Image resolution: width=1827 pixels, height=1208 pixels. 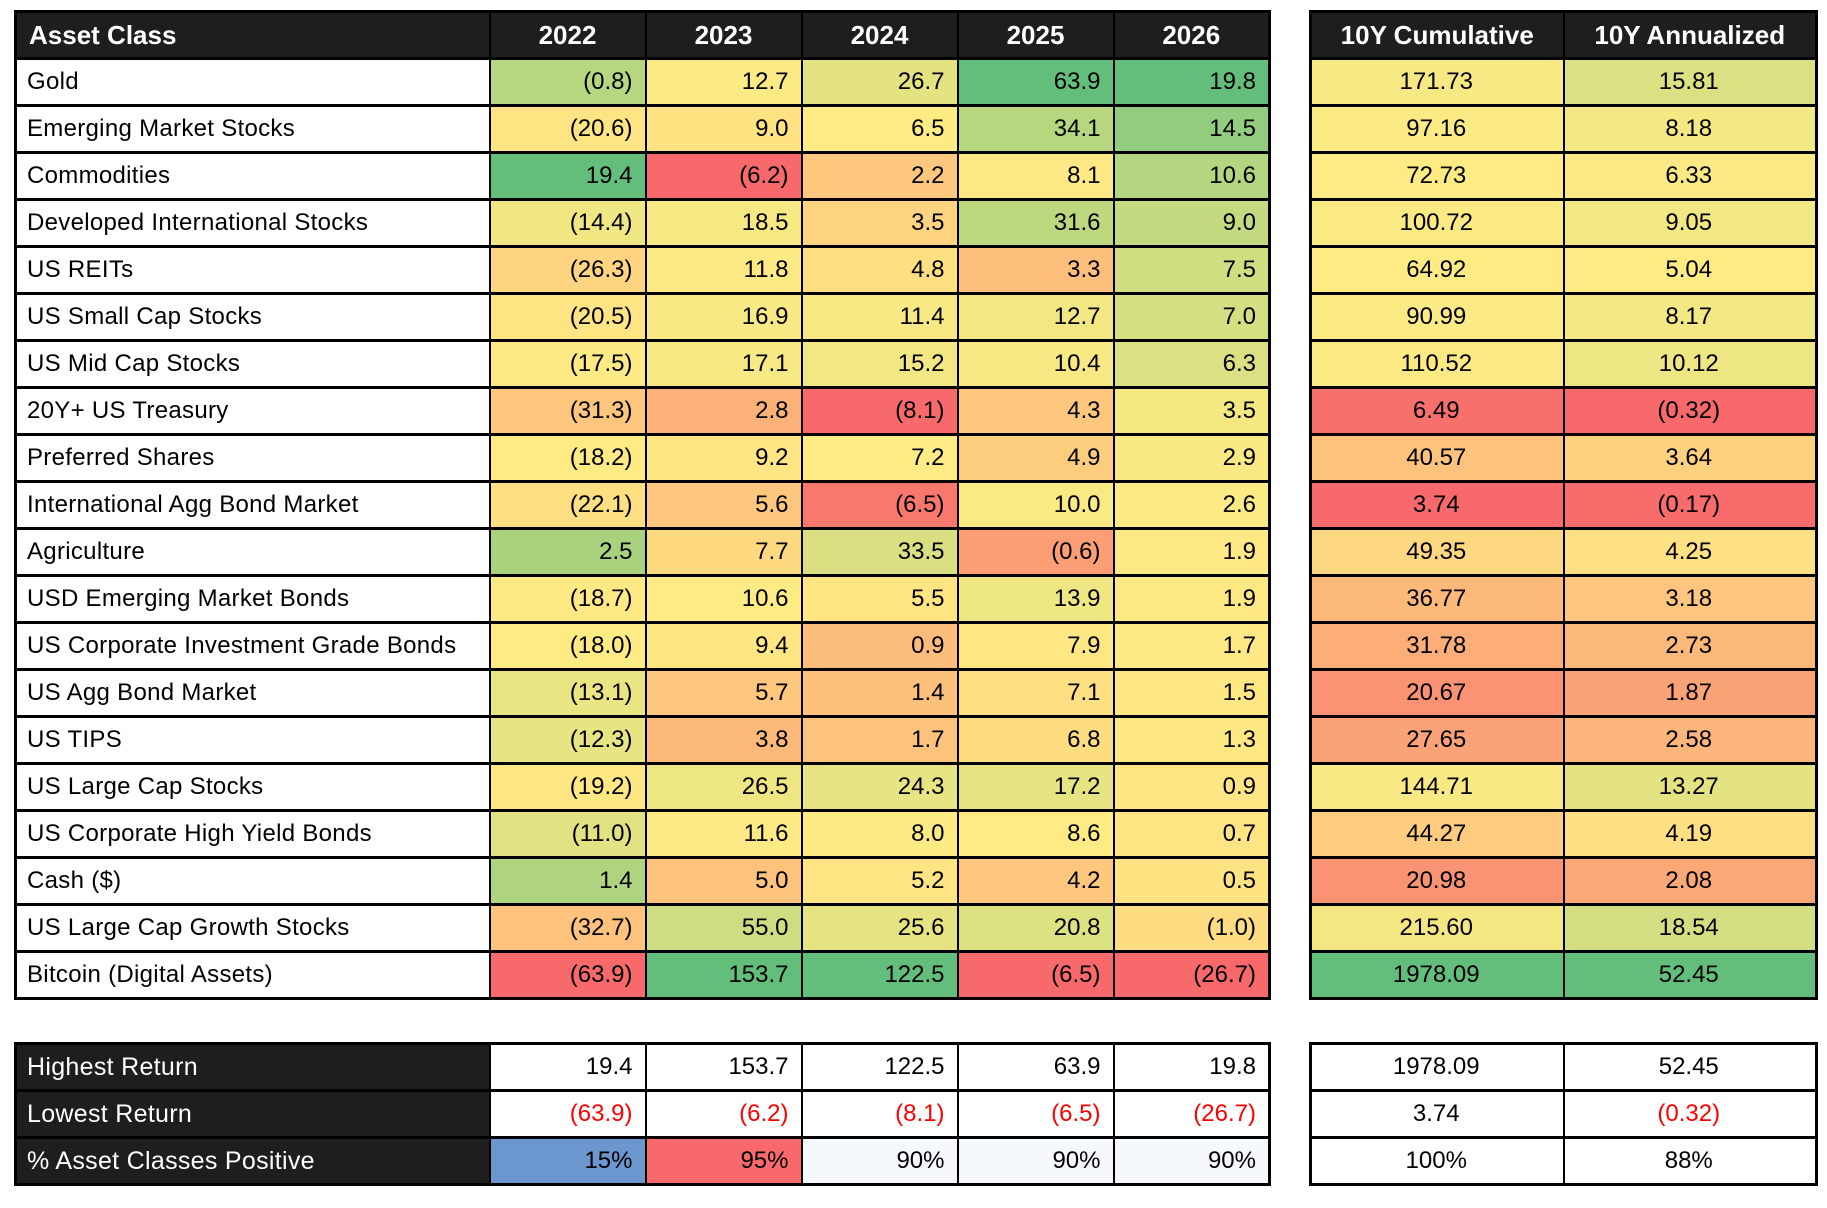 I want to click on return-cell: 10.6, so click(x=1191, y=176).